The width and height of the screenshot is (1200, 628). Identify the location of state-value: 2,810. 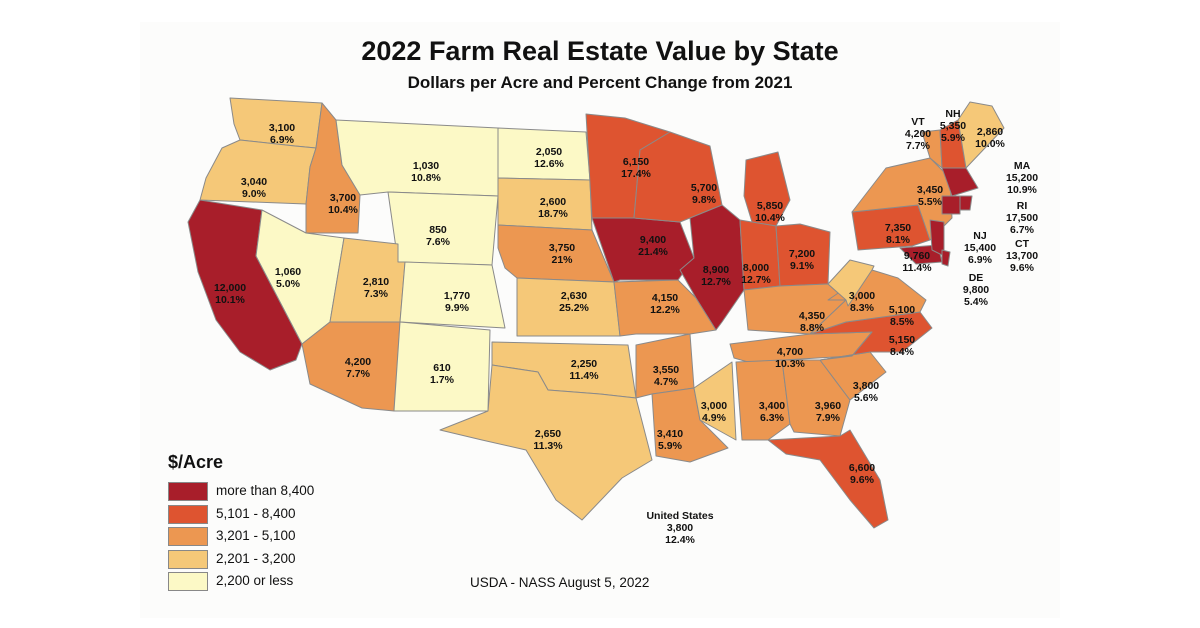
(376, 282).